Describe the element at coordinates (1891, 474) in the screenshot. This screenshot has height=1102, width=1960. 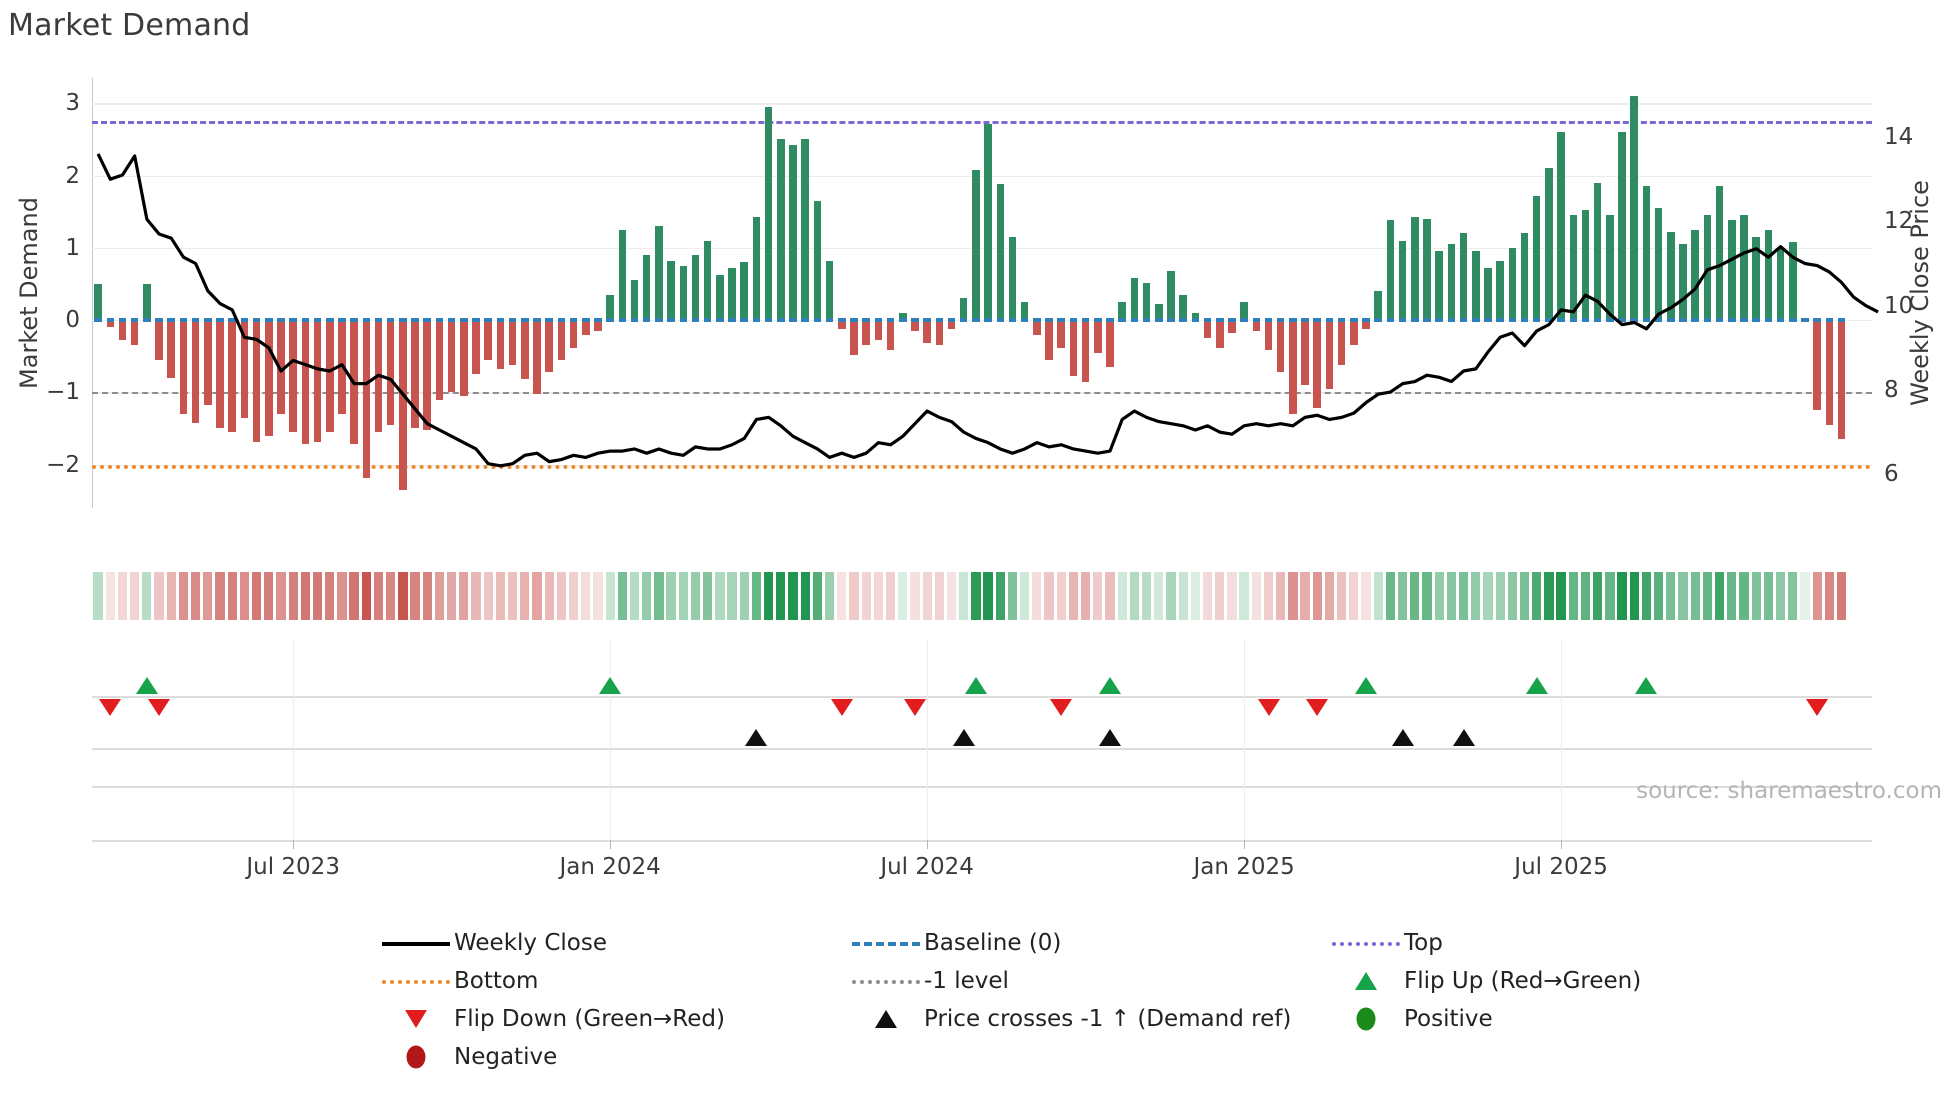
I see `y-axis-right-tick: 6` at that location.